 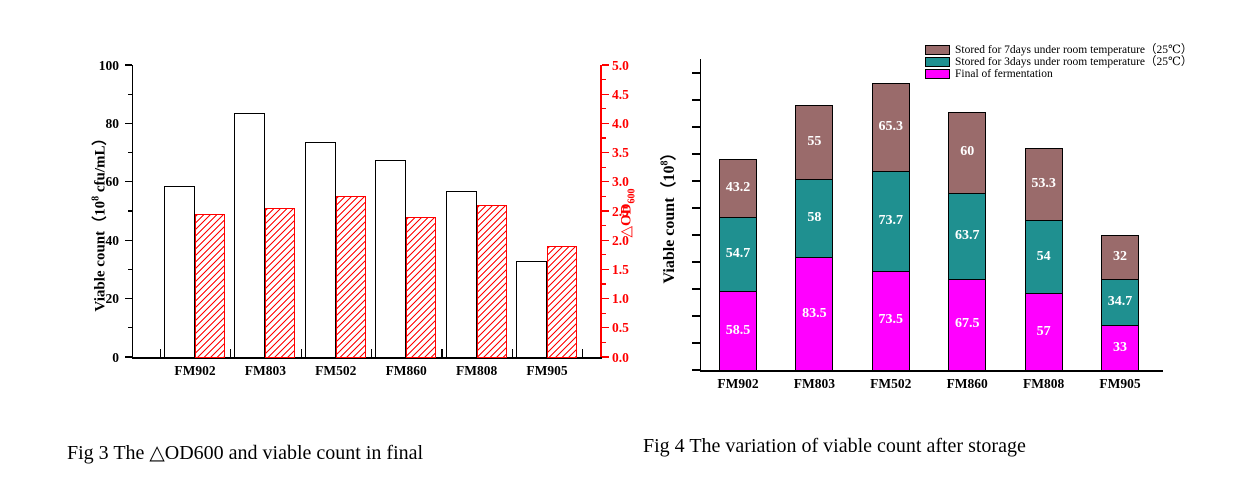 What do you see at coordinates (531, 309) in the screenshot?
I see `fig3-bar-viable-FM905` at bounding box center [531, 309].